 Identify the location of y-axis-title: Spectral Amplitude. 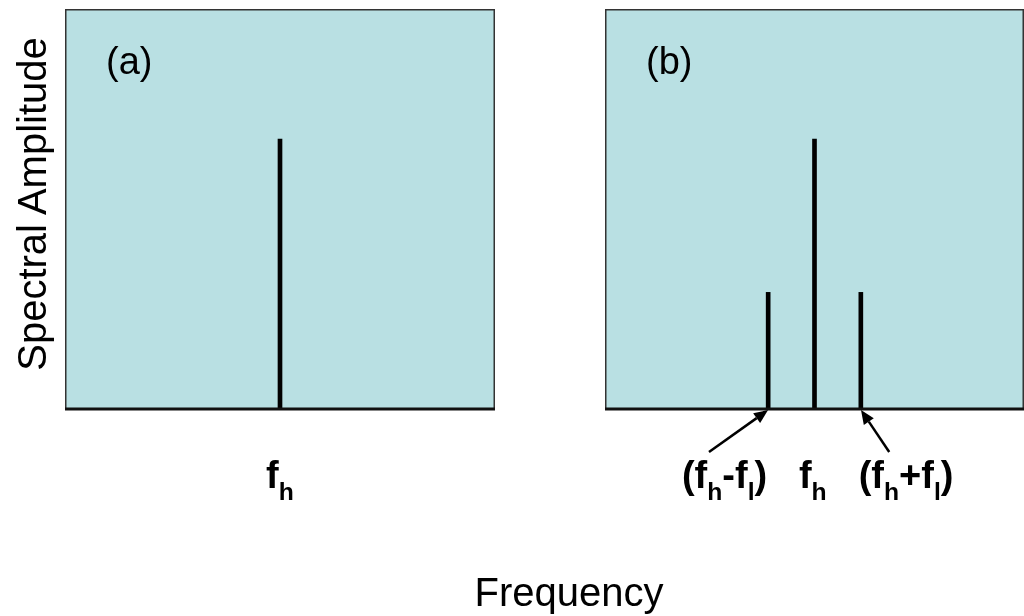
(31, 204).